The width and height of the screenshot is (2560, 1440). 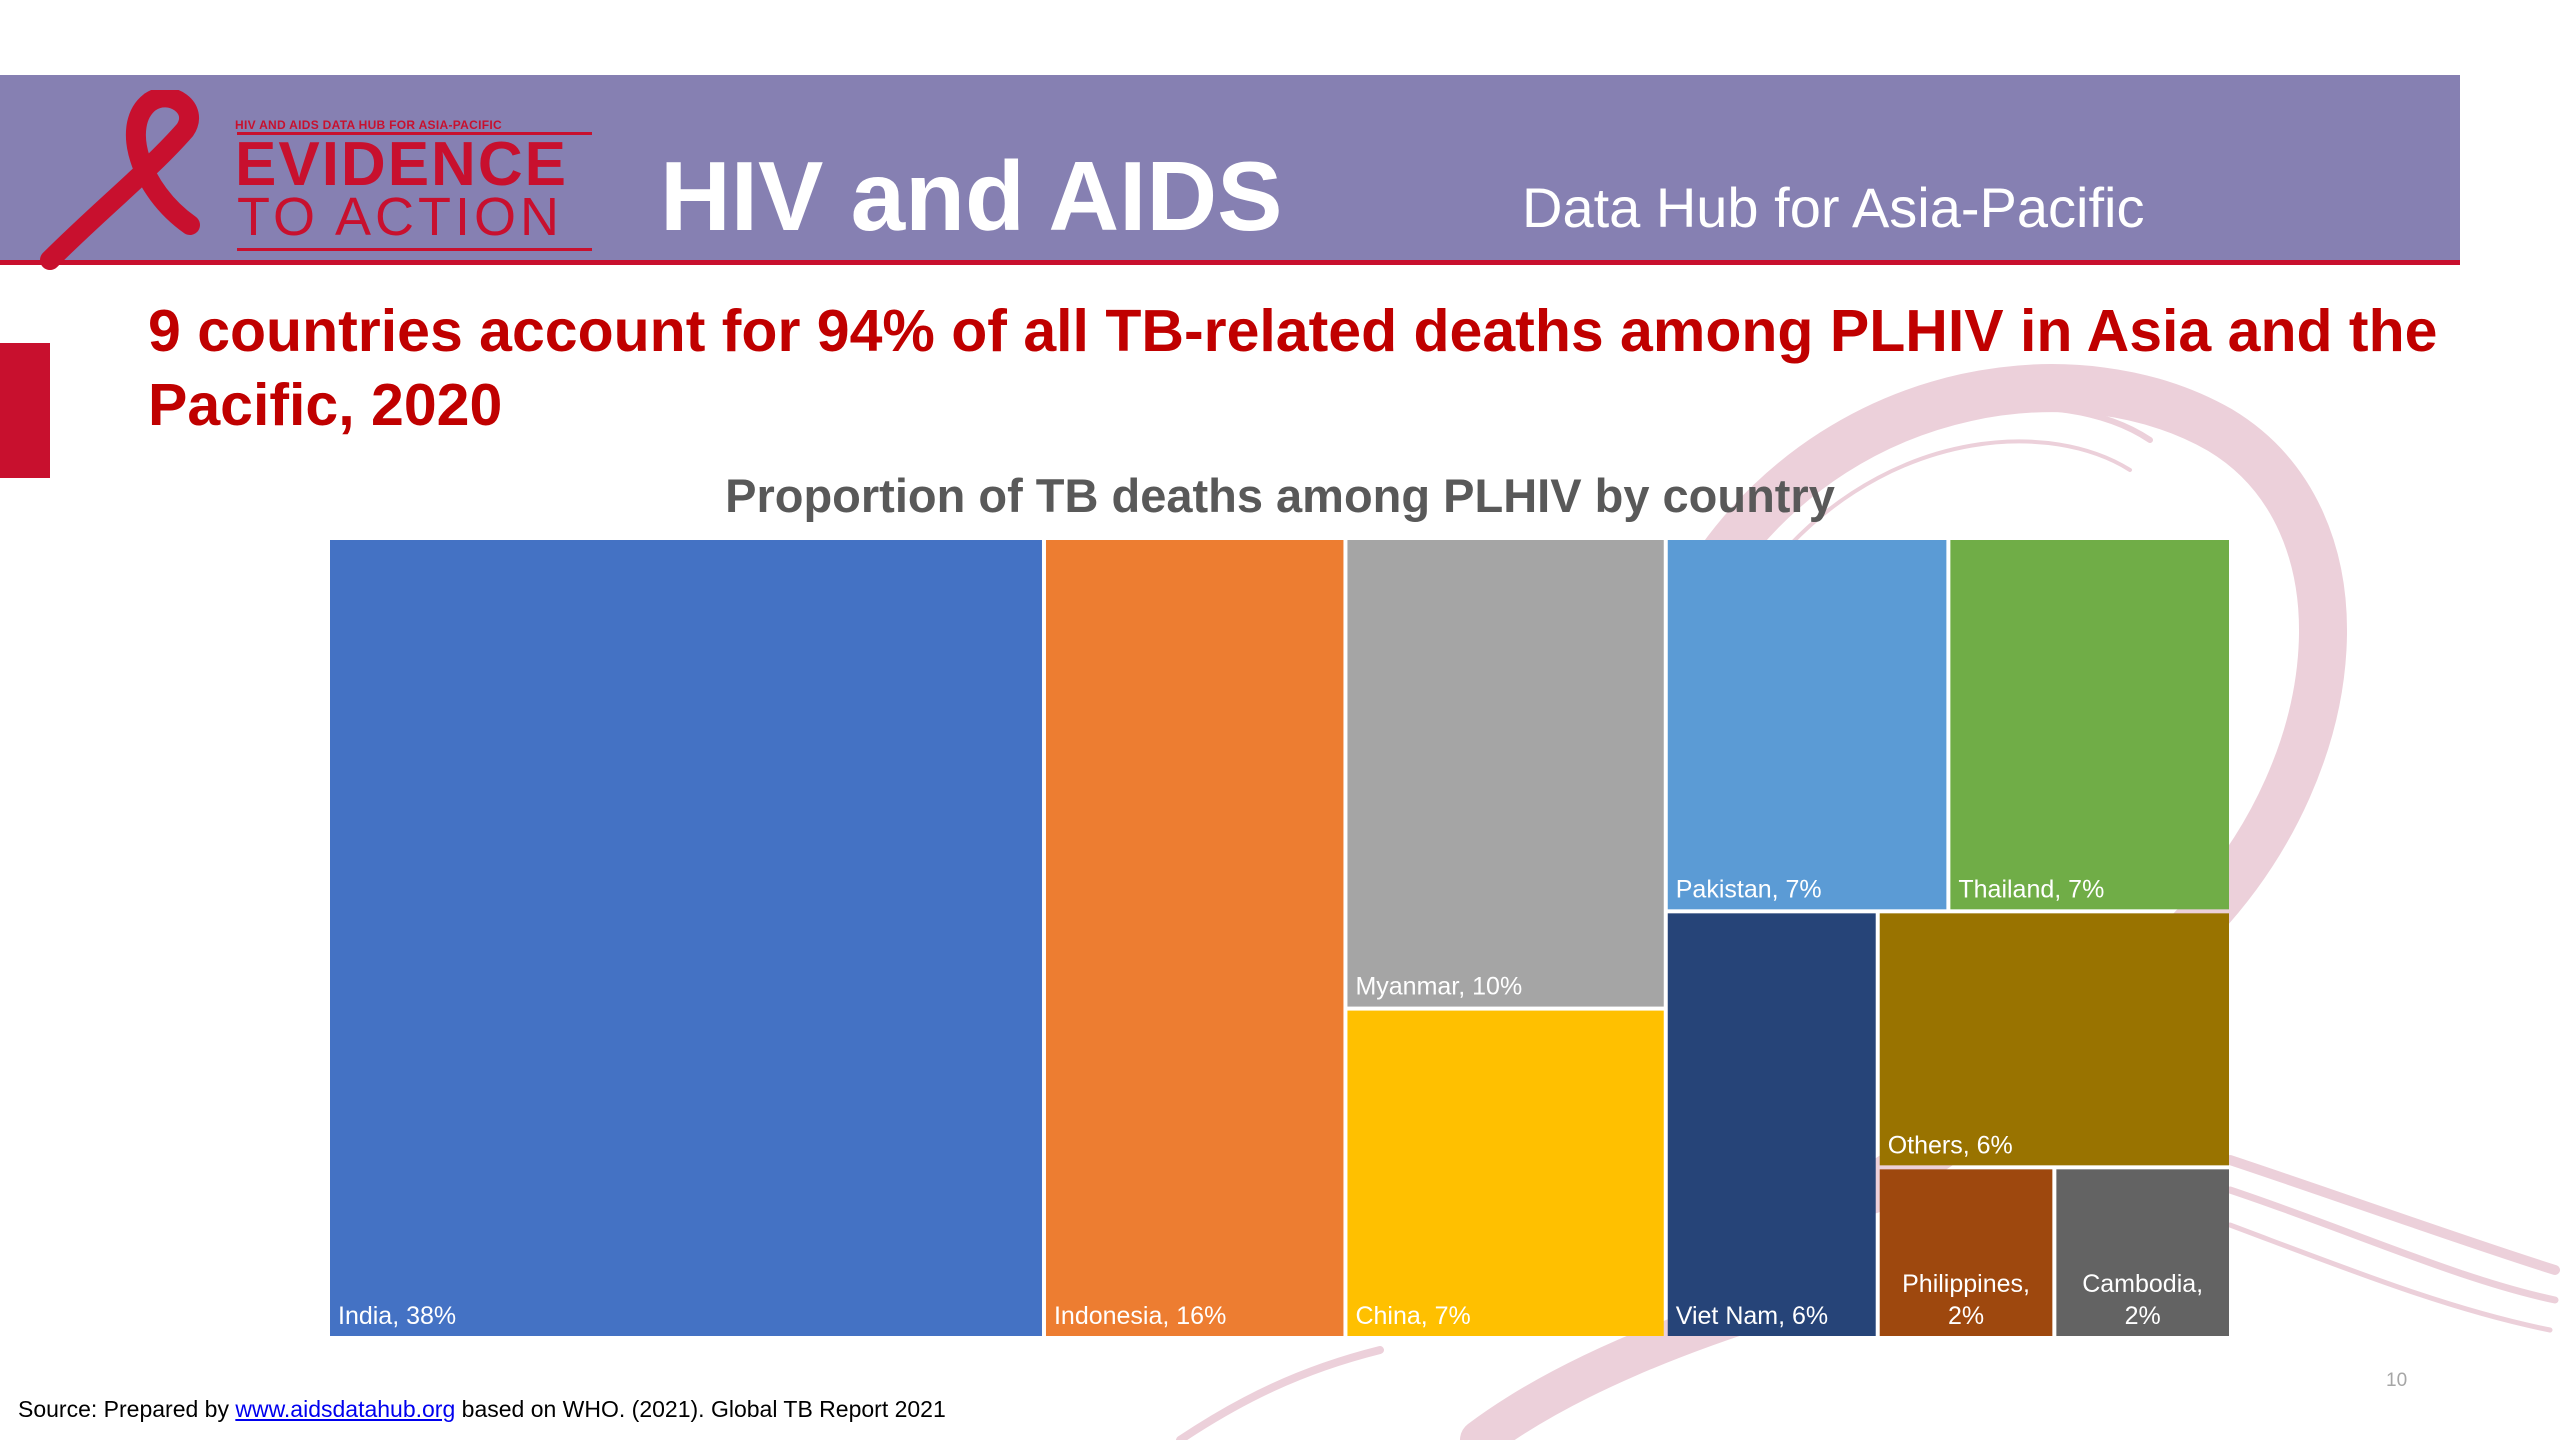 I want to click on treemap-cell-thailand, so click(x=2089, y=725).